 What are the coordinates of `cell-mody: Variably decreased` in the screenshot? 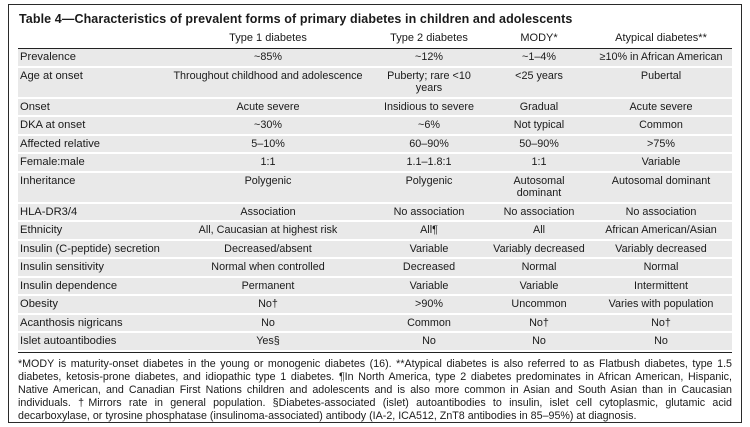 It's located at (539, 249).